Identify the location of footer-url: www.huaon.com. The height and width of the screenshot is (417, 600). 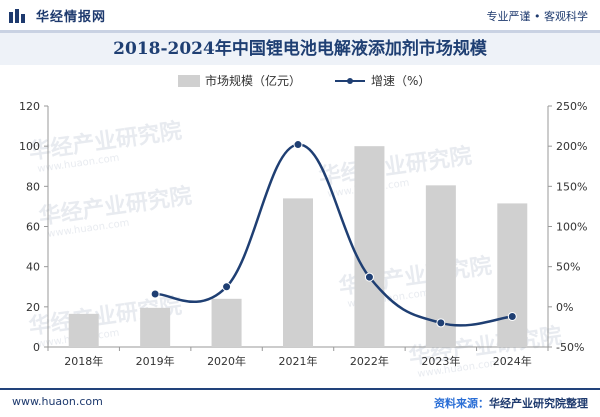
(57, 401).